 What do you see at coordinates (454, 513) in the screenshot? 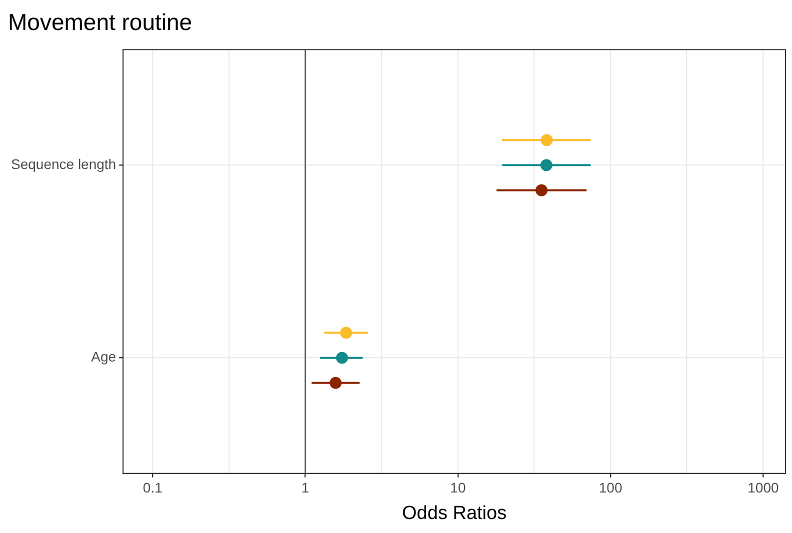
I see `x-axis-title: Odds Ratios` at bounding box center [454, 513].